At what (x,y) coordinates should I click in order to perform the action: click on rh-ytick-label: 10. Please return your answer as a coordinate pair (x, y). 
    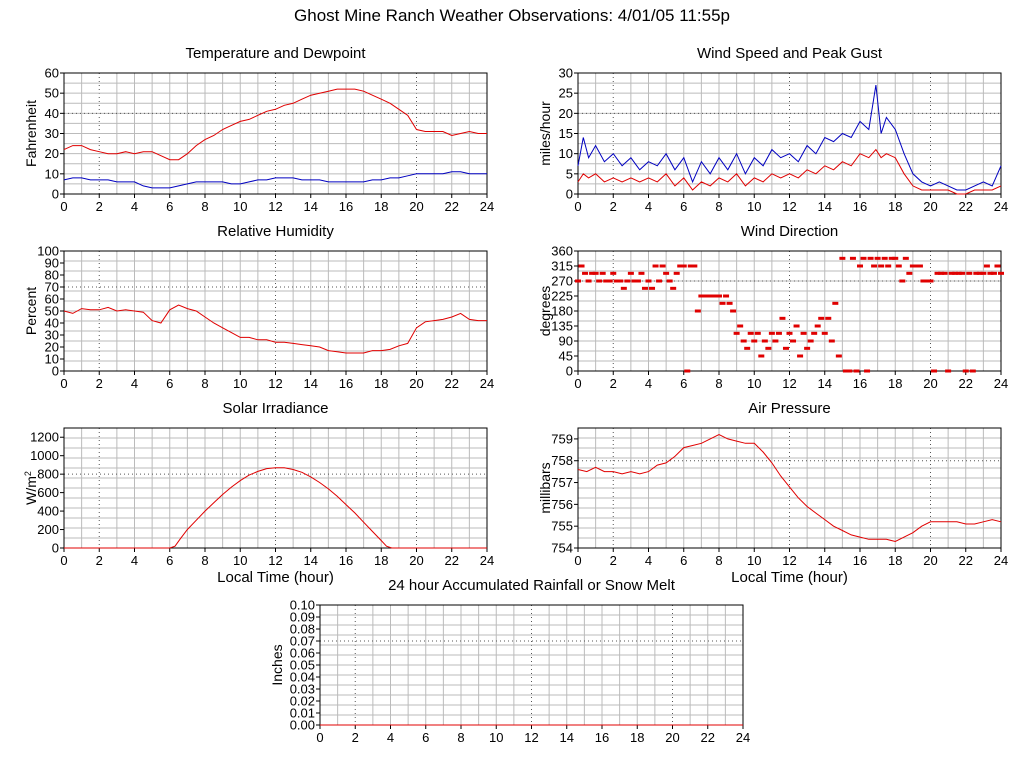
    Looking at the image, I should click on (52, 359).